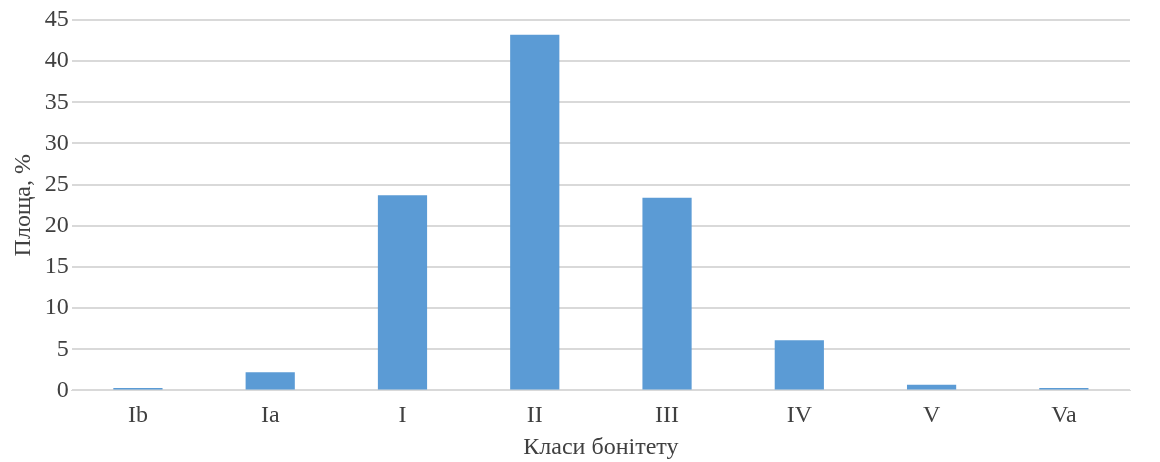 This screenshot has width=1160, height=462. I want to click on x-tick-label: I, so click(402, 414).